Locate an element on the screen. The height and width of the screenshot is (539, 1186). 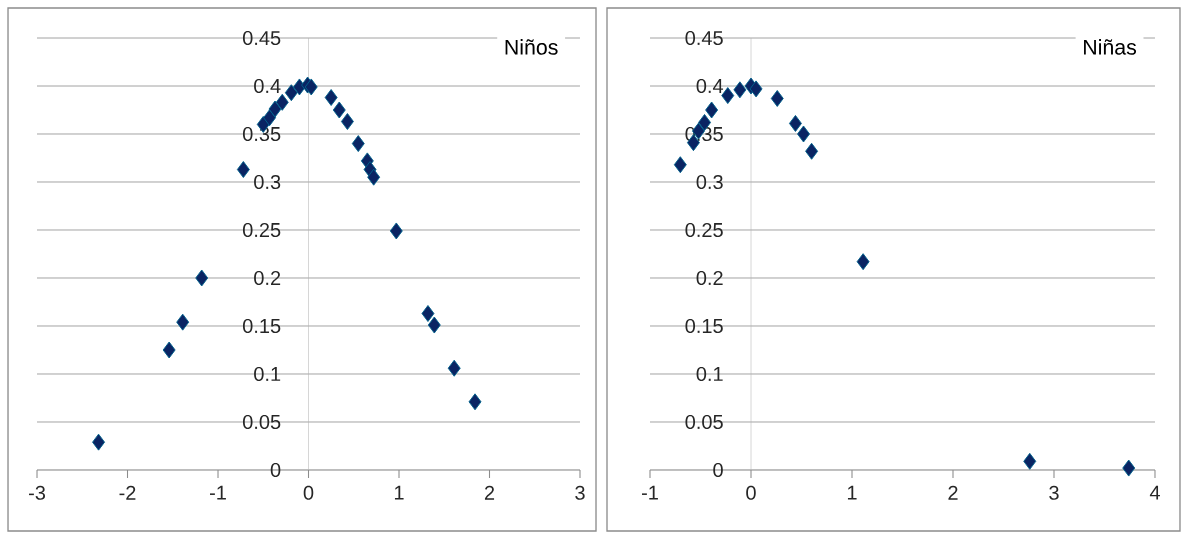
chart-title: Niños is located at coordinates (531, 47).